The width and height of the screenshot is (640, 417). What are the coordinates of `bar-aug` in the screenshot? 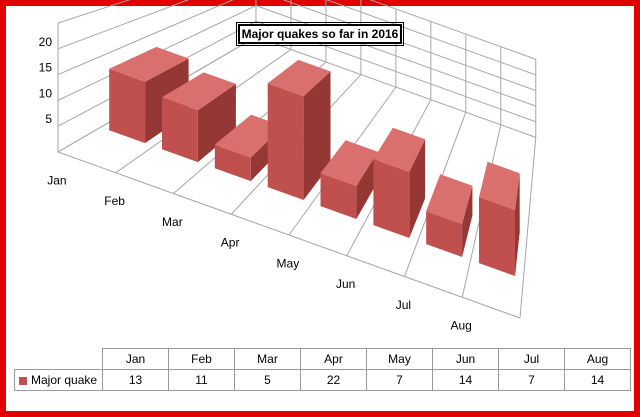 It's located at (499, 218).